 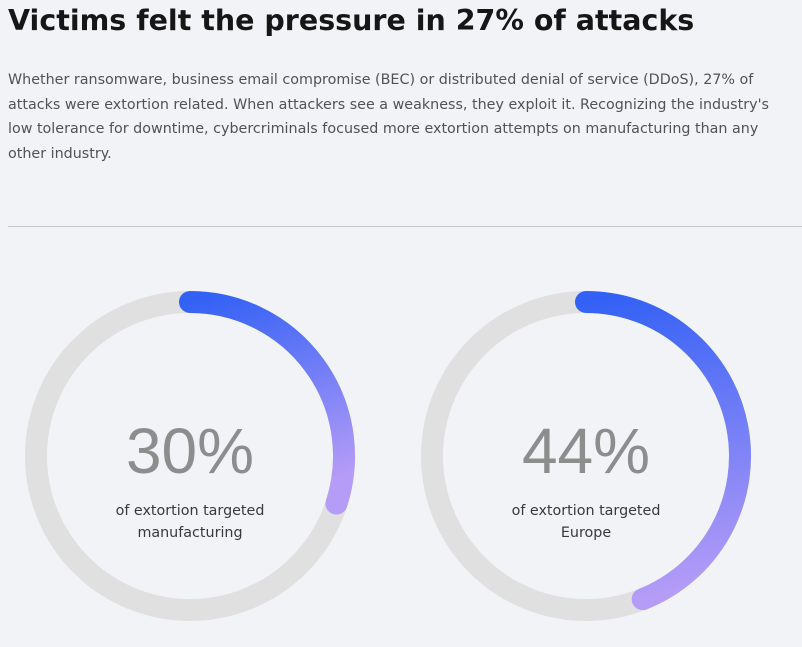 What do you see at coordinates (586, 451) in the screenshot?
I see `stat-value: 44%` at bounding box center [586, 451].